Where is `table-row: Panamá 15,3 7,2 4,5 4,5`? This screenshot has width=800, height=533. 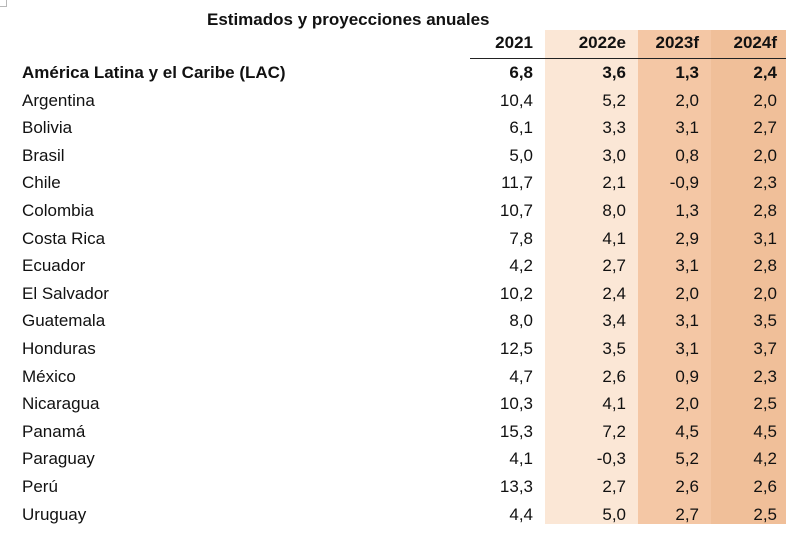 table-row: Panamá 15,3 7,2 4,5 4,5 is located at coordinates (400, 431).